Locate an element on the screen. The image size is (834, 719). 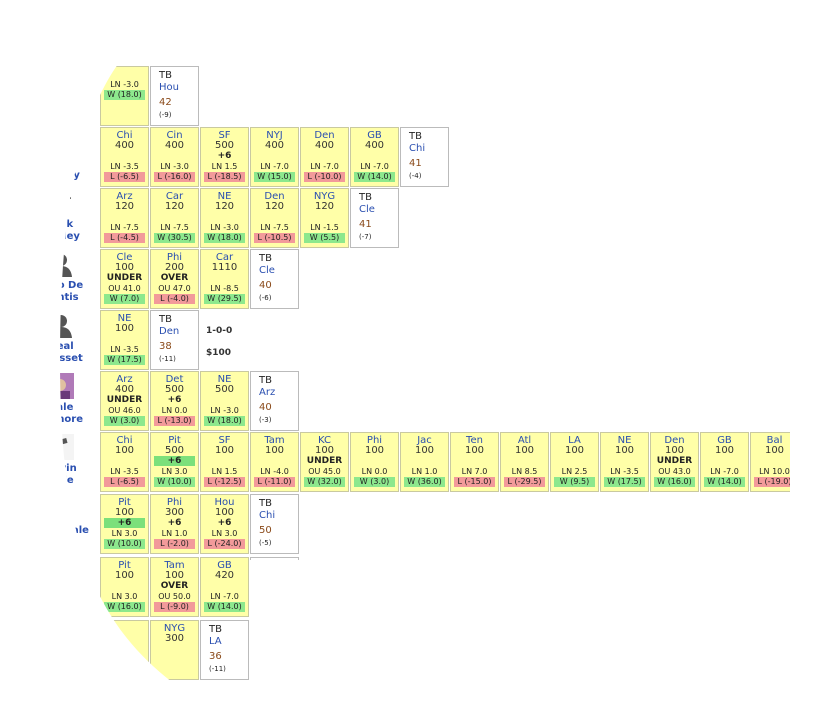
player-name: Troy ...ale is located at coordinates (61, 530).